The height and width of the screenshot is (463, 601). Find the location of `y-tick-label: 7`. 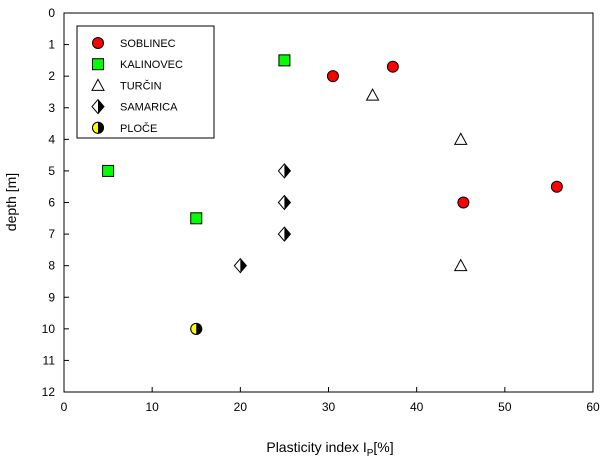

y-tick-label: 7 is located at coordinates (51, 234).